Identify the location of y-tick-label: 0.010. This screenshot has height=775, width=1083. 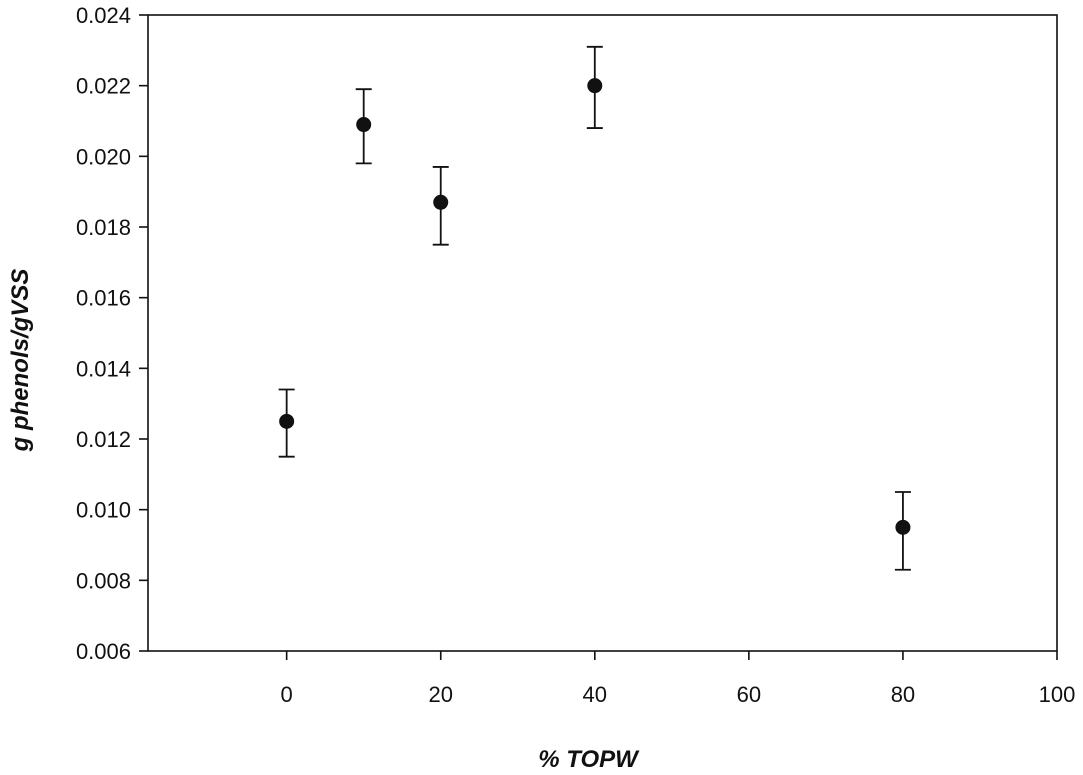
(103, 510).